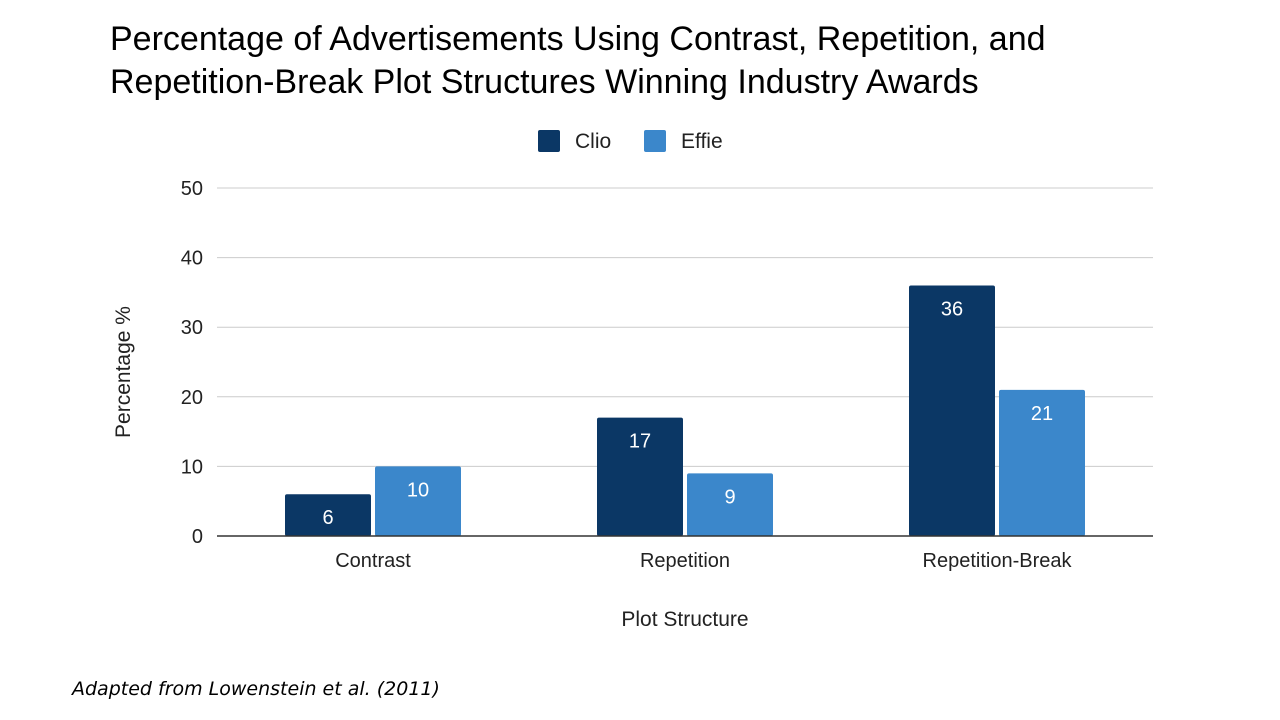 The width and height of the screenshot is (1280, 720). I want to click on y-tick-label: 0, so click(197, 537).